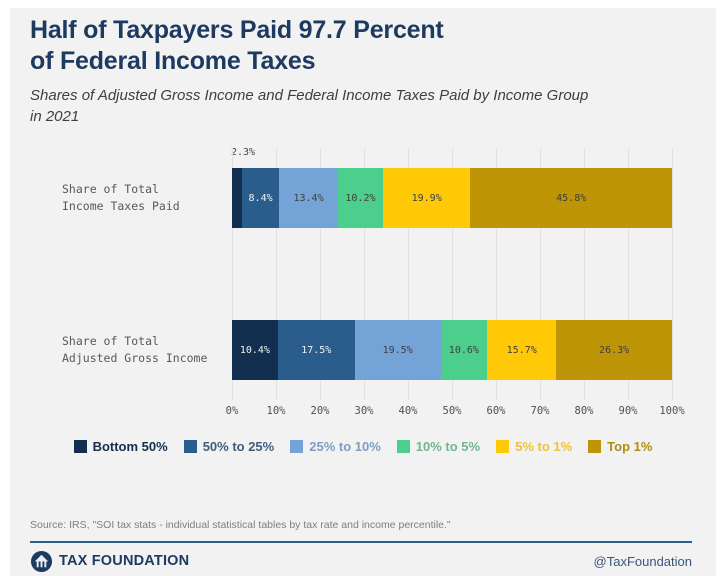 The width and height of the screenshot is (720, 576). What do you see at coordinates (320, 411) in the screenshot?
I see `x-tick-label: 20%` at bounding box center [320, 411].